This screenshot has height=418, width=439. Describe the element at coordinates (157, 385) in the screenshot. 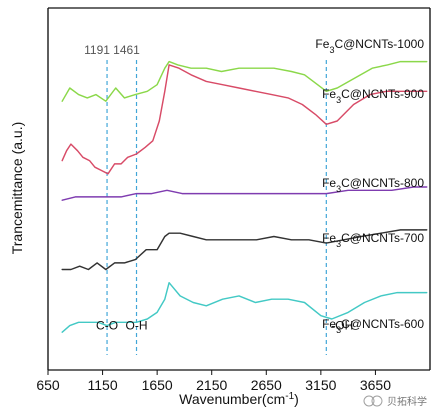

I see `x-tick-label: 1650` at that location.